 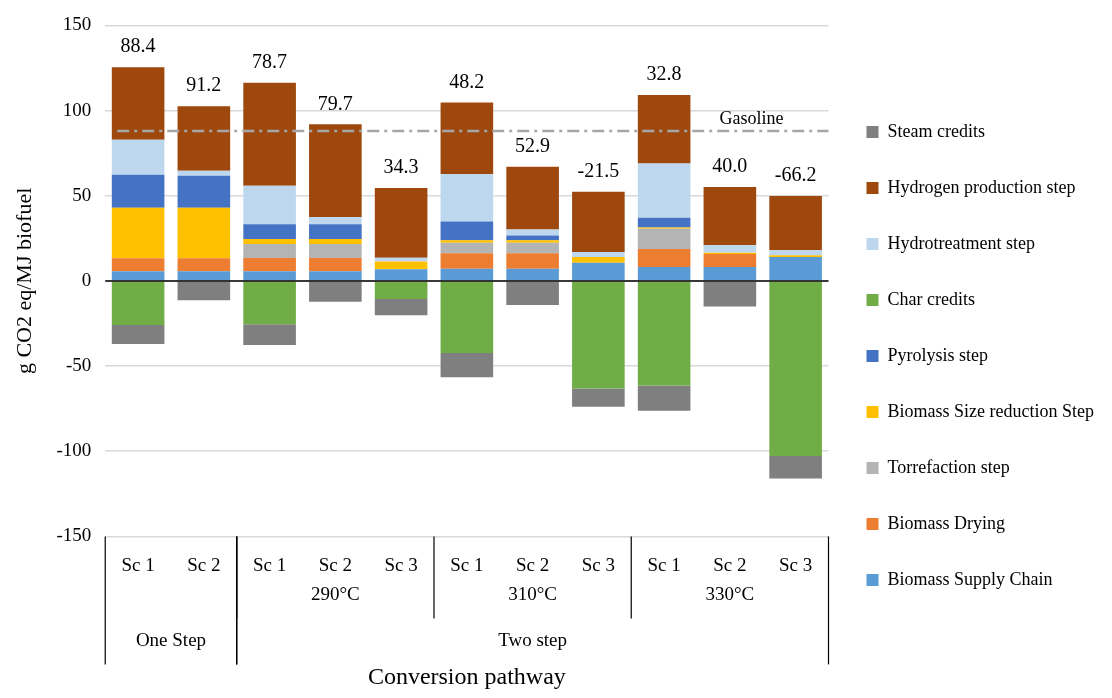 What do you see at coordinates (730, 594) in the screenshot?
I see `text: 330°C` at bounding box center [730, 594].